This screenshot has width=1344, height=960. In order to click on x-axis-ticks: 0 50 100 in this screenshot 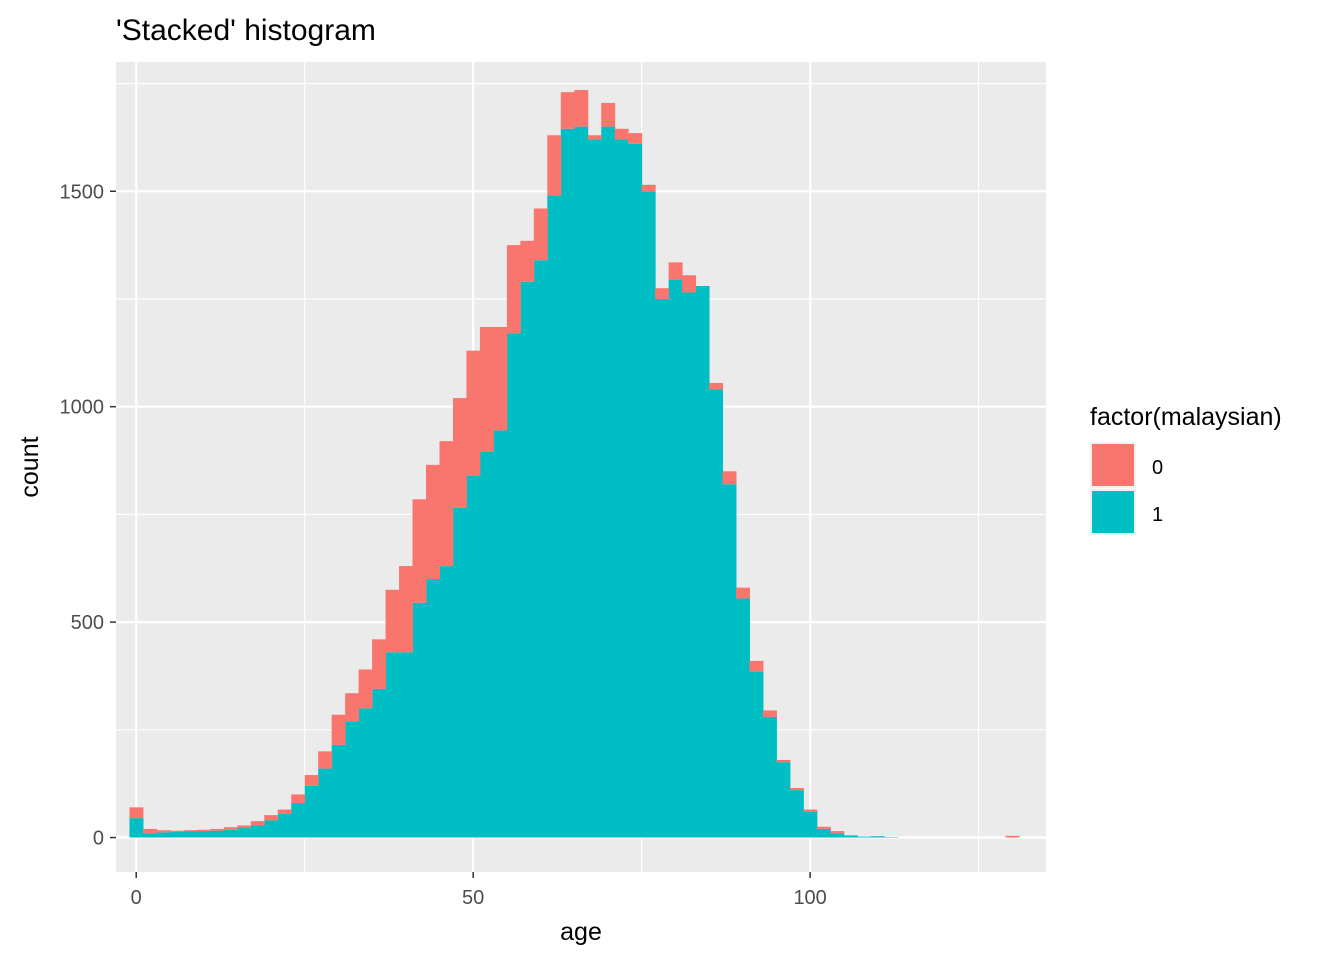, I will do `click(479, 890)`.